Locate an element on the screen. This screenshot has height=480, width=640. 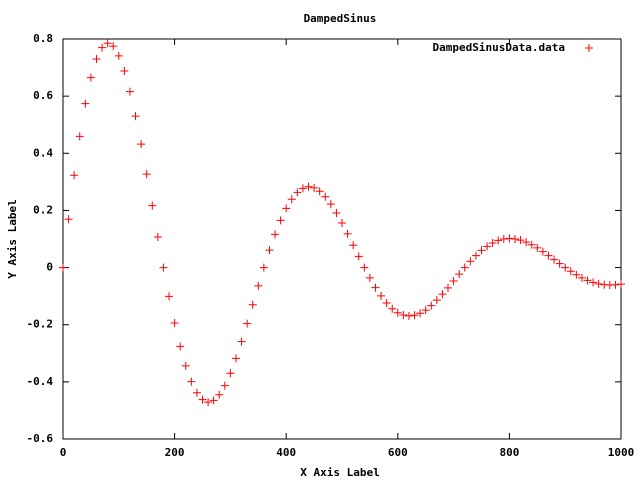
x-tick-label: 400 is located at coordinates (286, 452).